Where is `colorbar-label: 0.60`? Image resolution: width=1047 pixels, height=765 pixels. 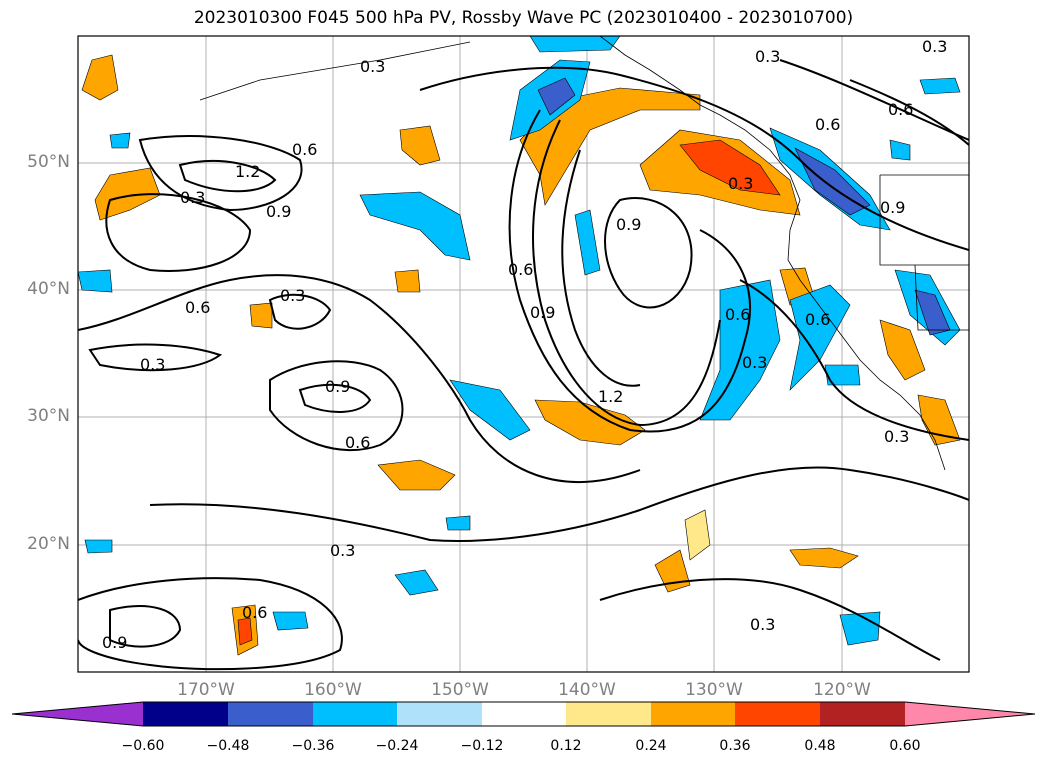 colorbar-label: 0.60 is located at coordinates (905, 746).